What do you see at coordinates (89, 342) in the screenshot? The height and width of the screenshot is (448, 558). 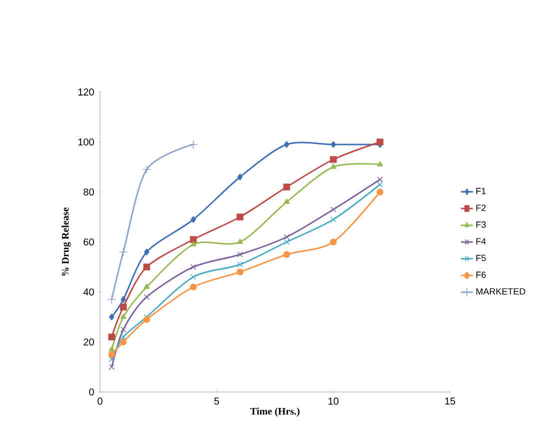 I see `y-tick-label: 20` at bounding box center [89, 342].